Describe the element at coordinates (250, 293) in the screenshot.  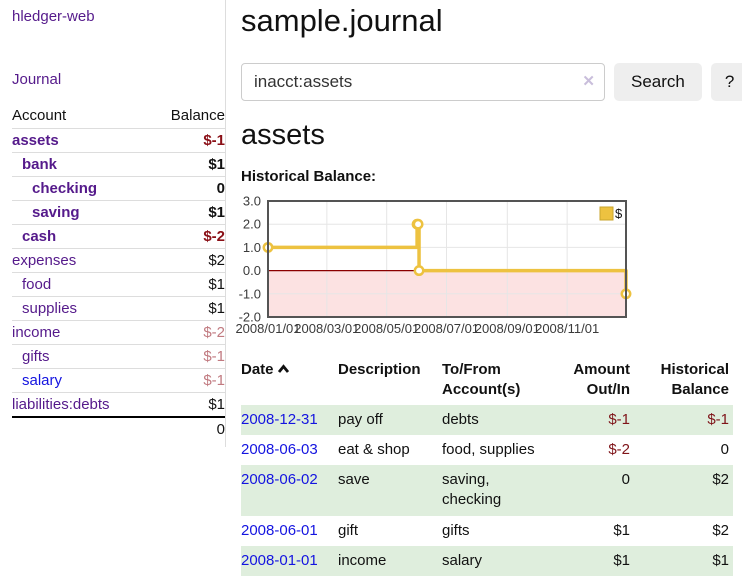
I see `y-axis-tick-label: -1.0` at that location.